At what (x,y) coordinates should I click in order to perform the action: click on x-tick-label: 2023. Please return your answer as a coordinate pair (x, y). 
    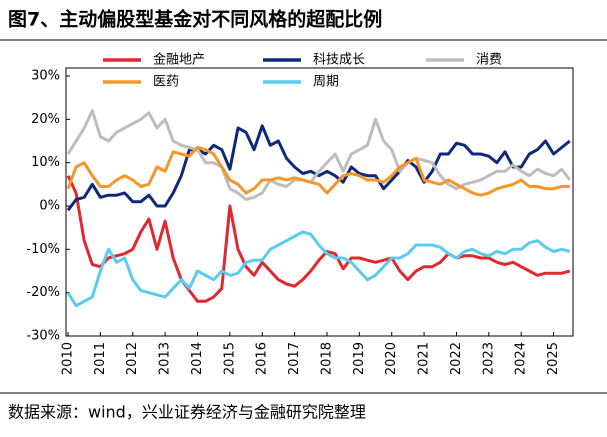
    Looking at the image, I should click on (488, 358).